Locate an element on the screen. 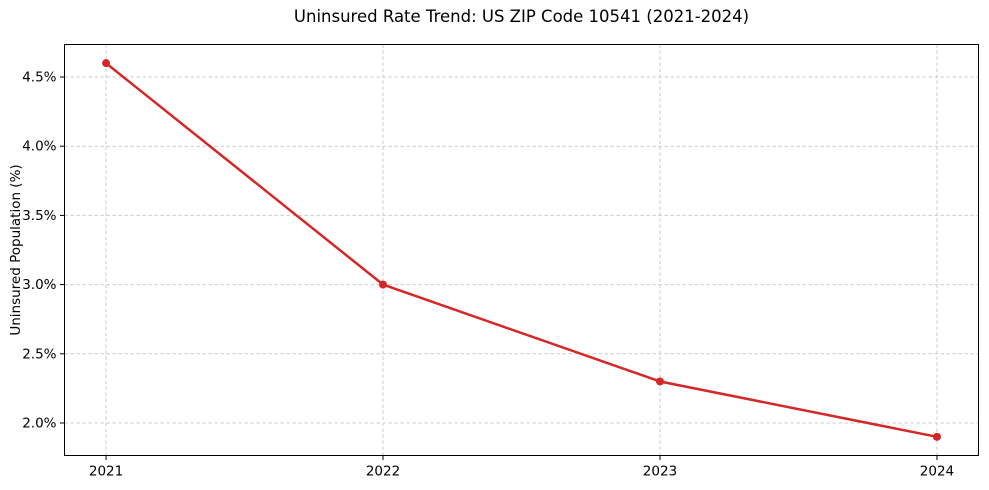 This screenshot has width=989, height=490. y-tick-label: 2.5% is located at coordinates (39, 354).